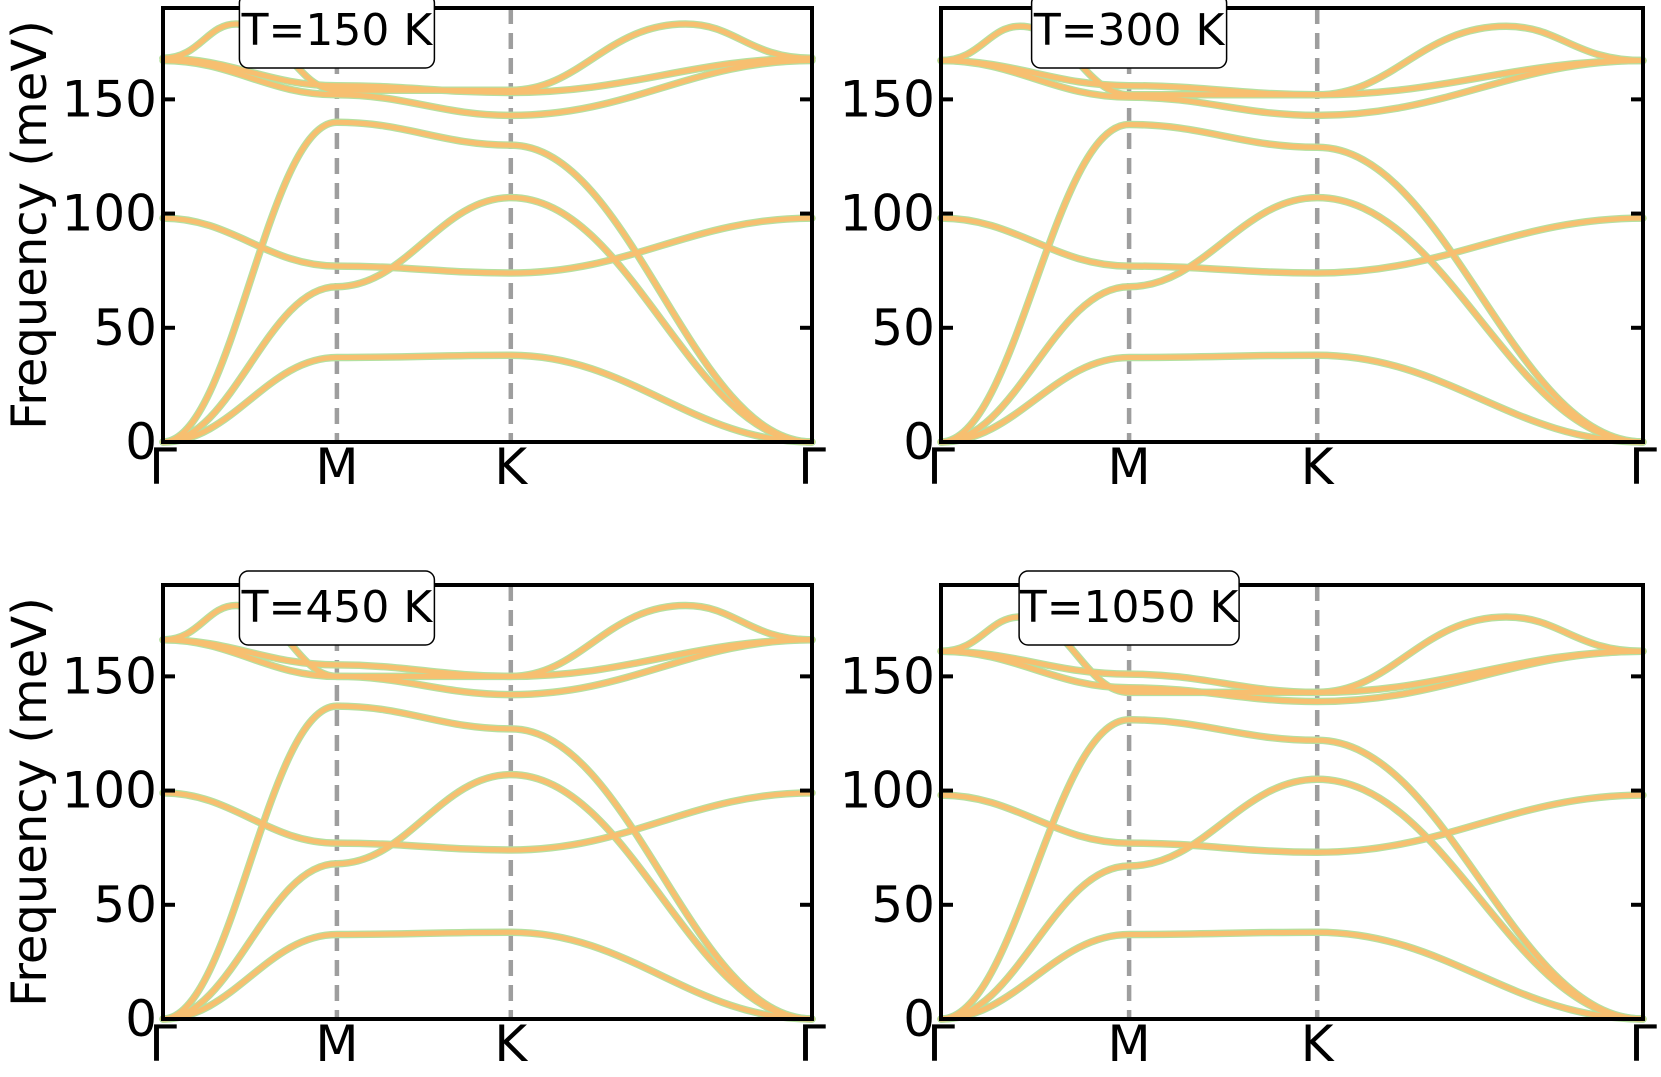 This screenshot has width=1661, height=1077. What do you see at coordinates (1129, 30) in the screenshot?
I see `temperature-annotation: T=300 K` at bounding box center [1129, 30].